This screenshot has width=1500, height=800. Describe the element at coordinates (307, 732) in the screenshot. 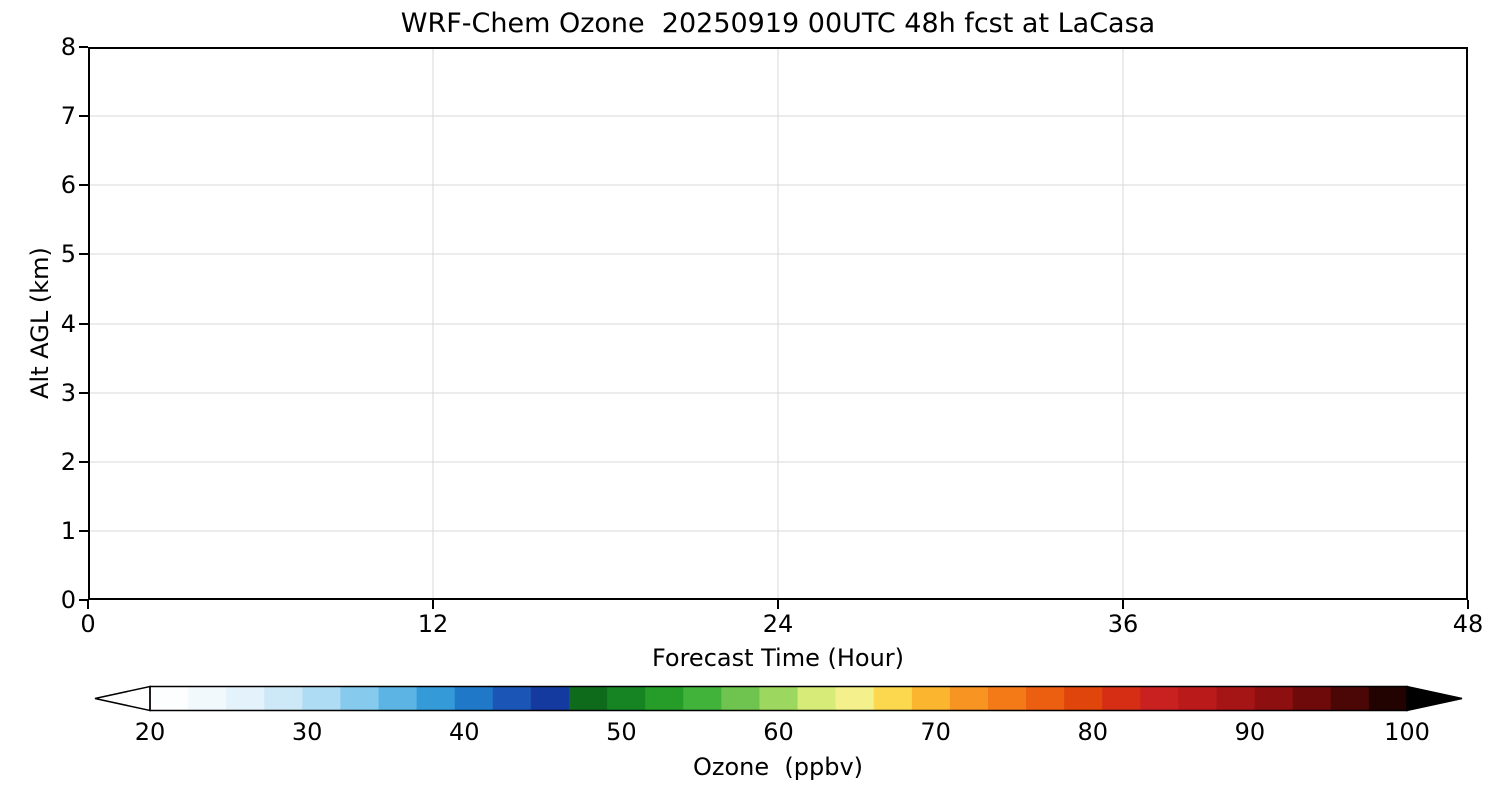

I see `colorbar-tick-label: 30` at that location.